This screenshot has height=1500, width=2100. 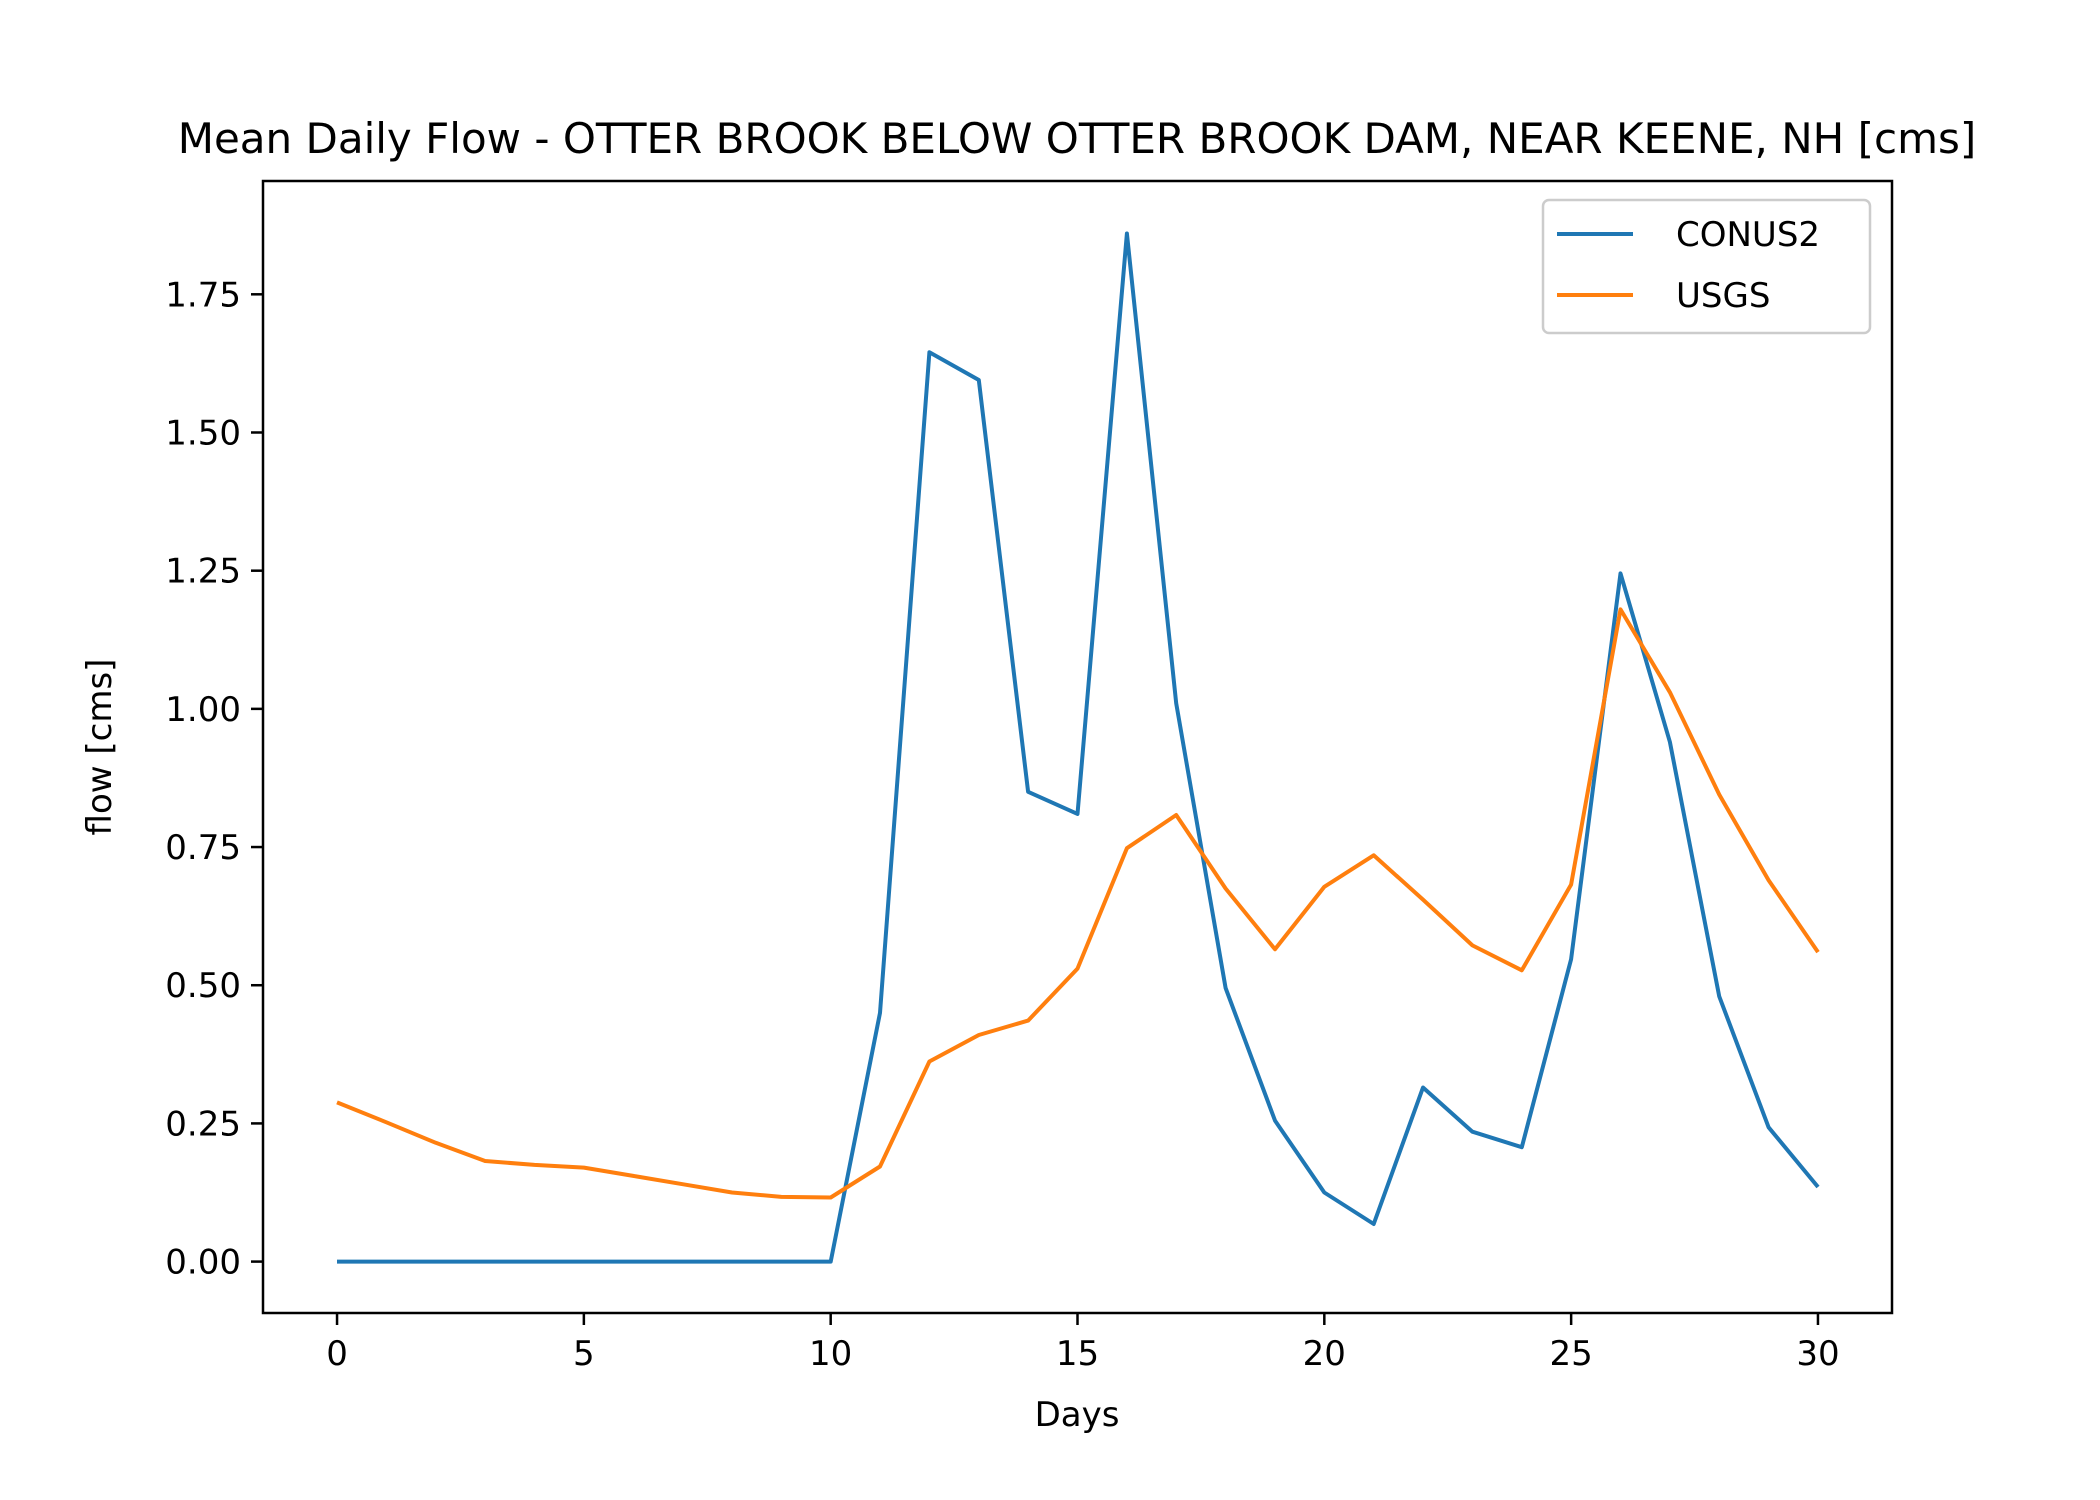 I want to click on legend: CONUS2 USGS, so click(x=1706, y=266).